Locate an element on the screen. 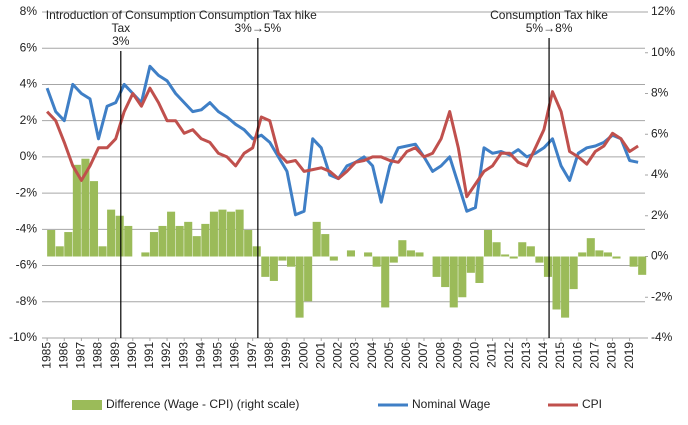  x-tick-label: 2009 is located at coordinates (457, 355).